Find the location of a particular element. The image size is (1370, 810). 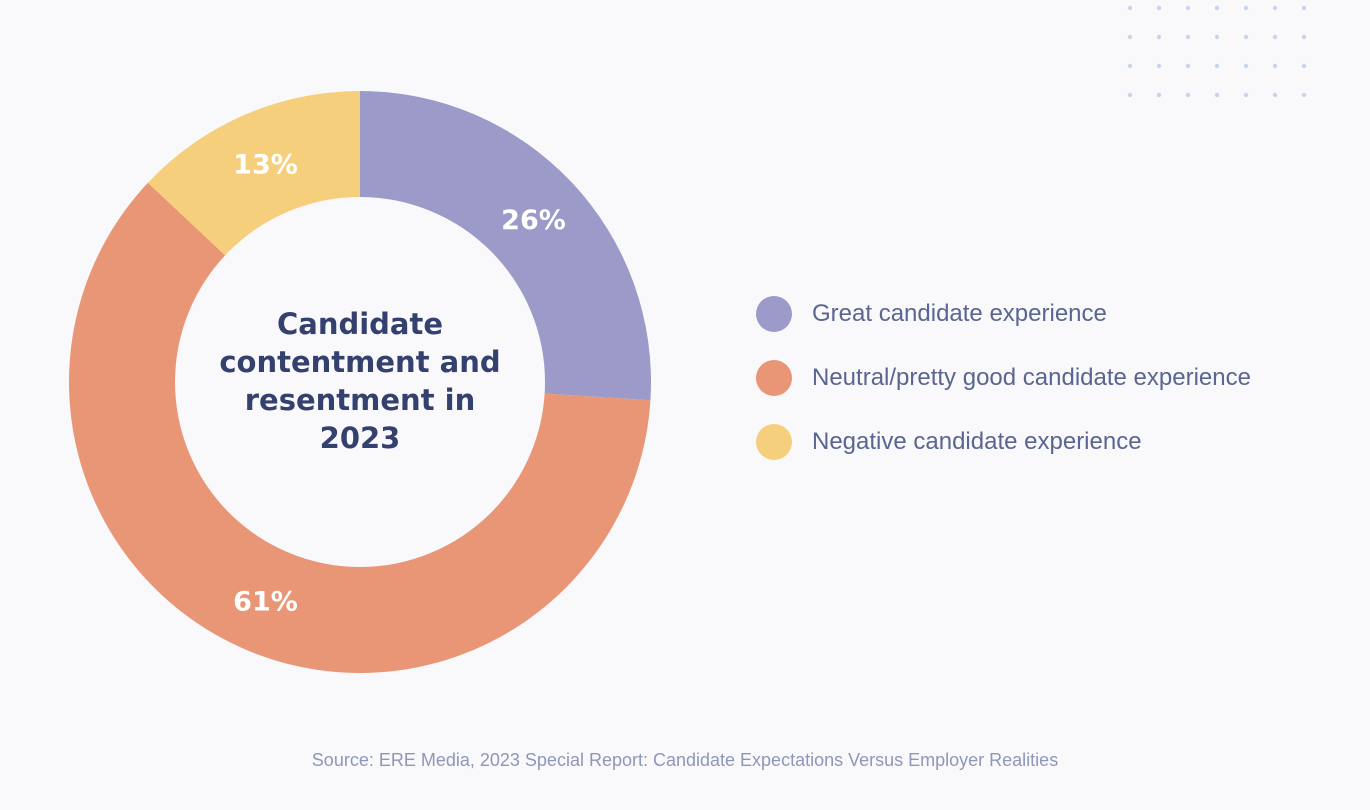

legend-label-great: Great candidate experience is located at coordinates (959, 313).